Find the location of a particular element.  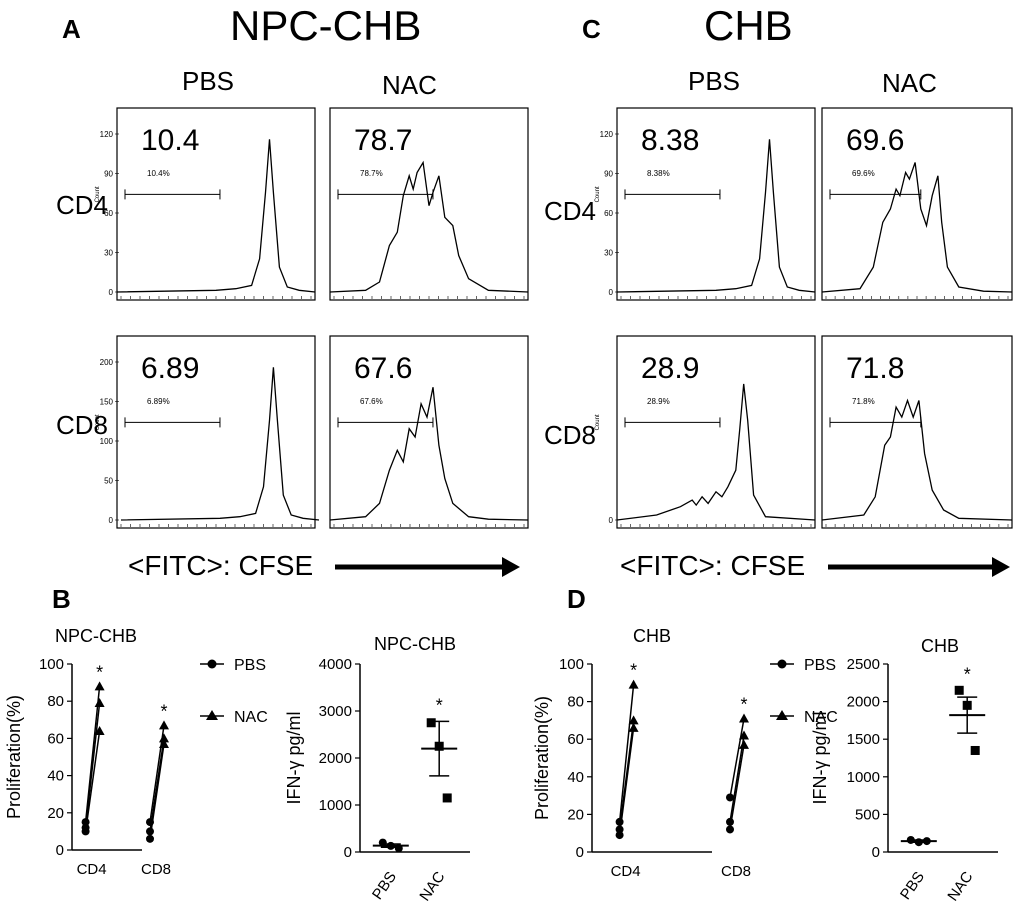

y-tick-label: 40 is located at coordinates (55, 776).